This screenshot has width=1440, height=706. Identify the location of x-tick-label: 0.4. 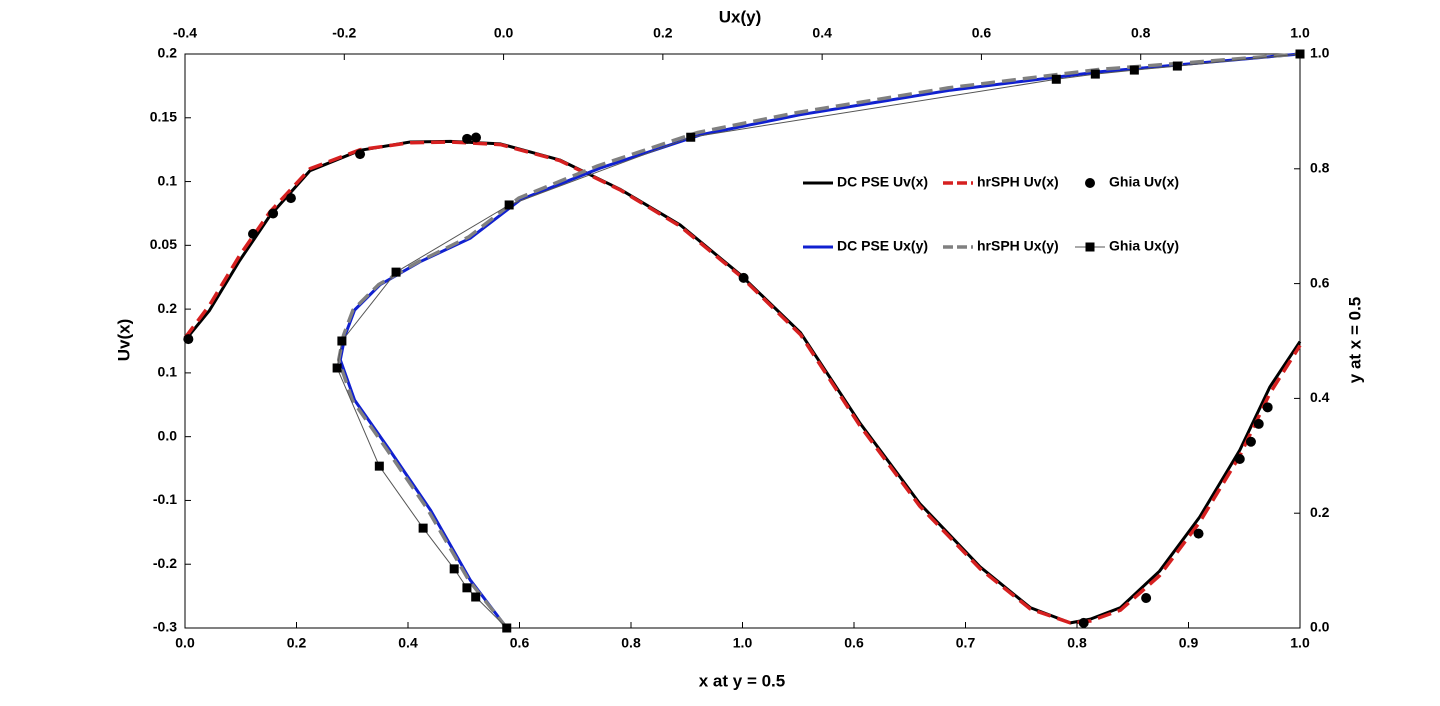
(408, 643).